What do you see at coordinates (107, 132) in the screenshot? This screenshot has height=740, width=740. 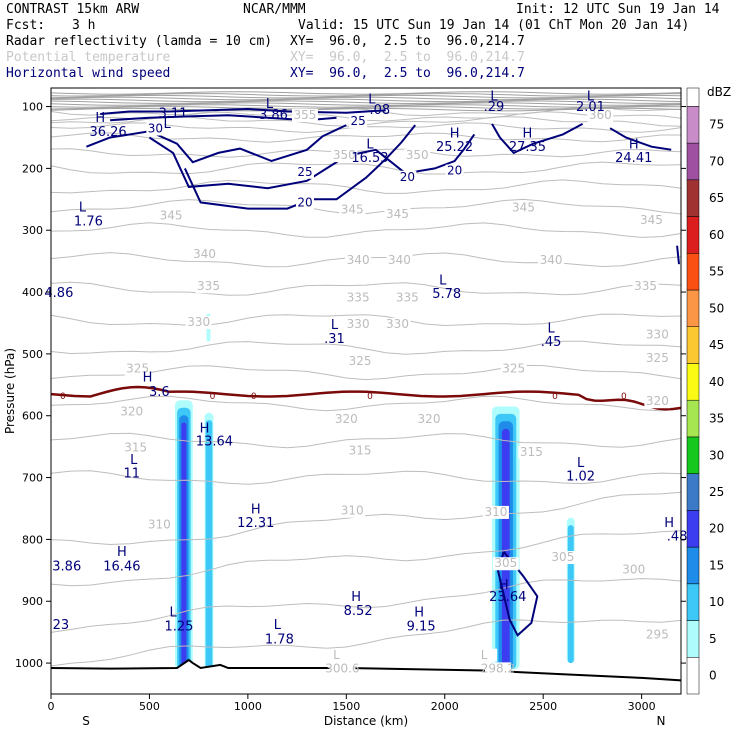 I see `wind-extremum-label-11: 36.26` at bounding box center [107, 132].